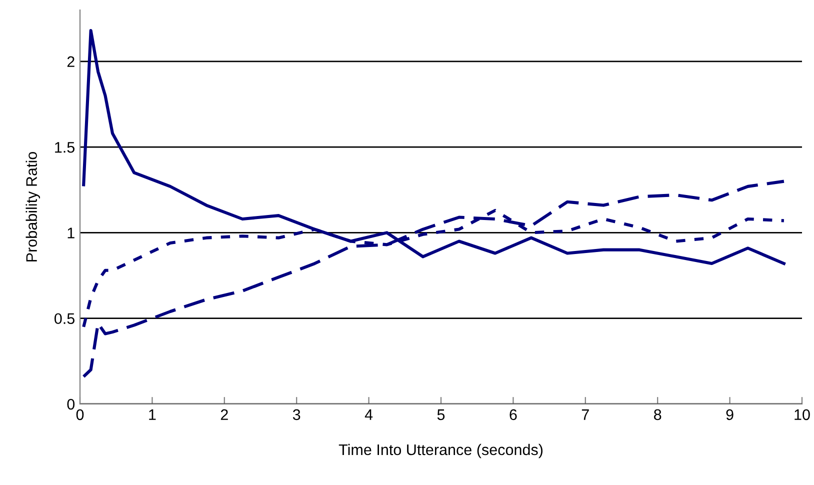 This screenshot has height=485, width=814. What do you see at coordinates (152, 414) in the screenshot?
I see `x-tick-label: 1` at bounding box center [152, 414].